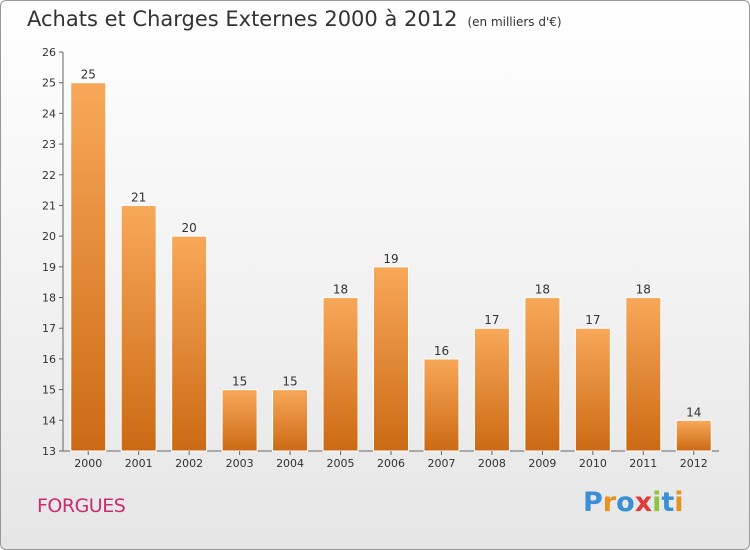 This screenshot has height=550, width=750. Describe the element at coordinates (593, 463) in the screenshot. I see `x-tick-label: 2010` at that location.